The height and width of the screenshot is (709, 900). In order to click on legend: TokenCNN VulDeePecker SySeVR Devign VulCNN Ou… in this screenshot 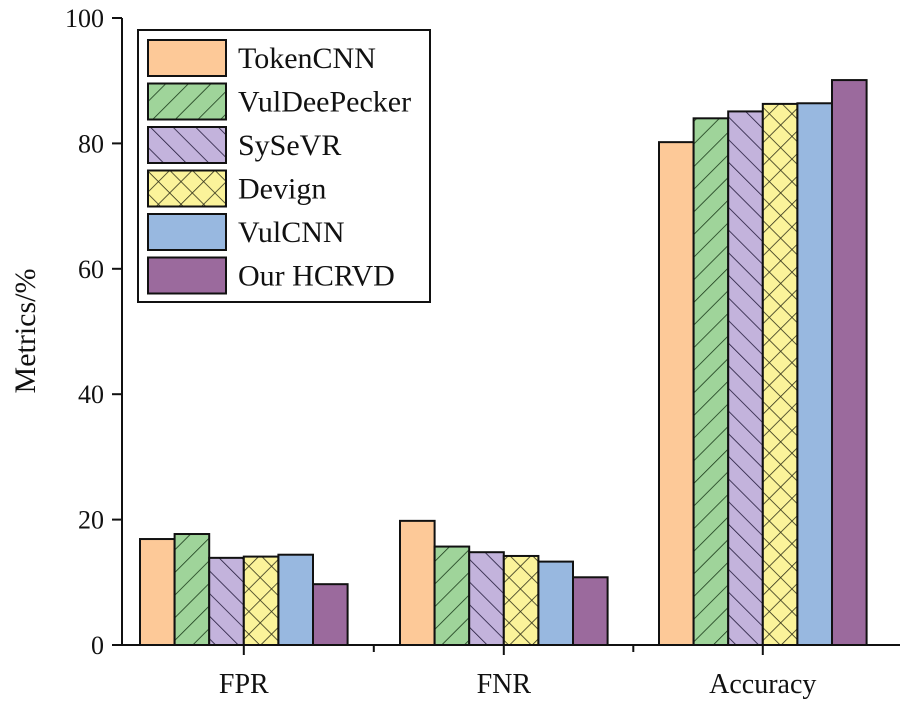, I will do `click(284, 166)`.